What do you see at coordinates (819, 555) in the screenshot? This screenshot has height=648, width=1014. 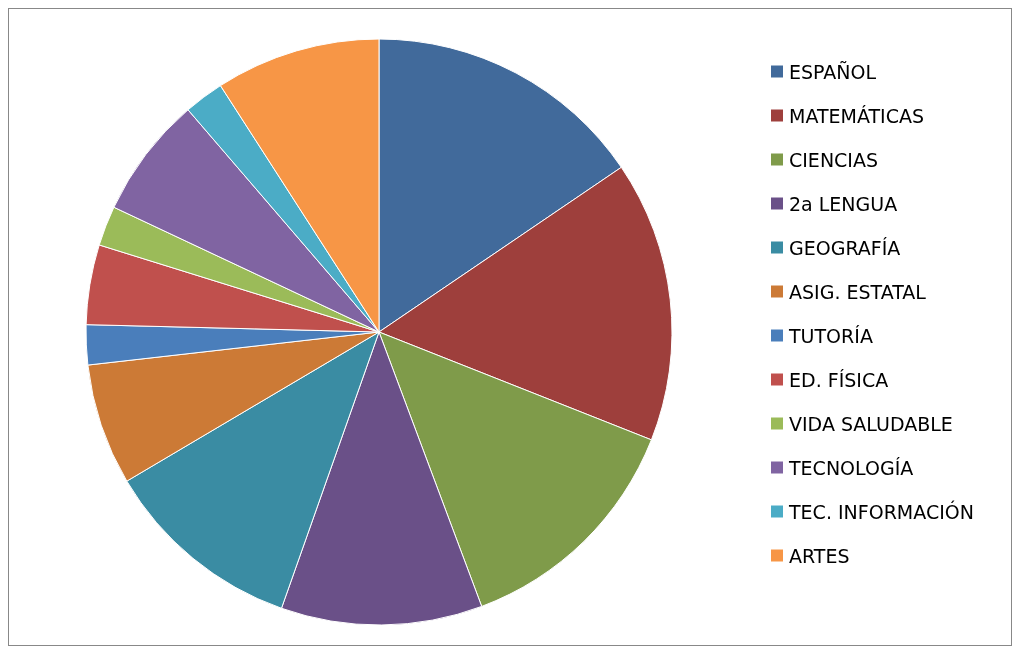 I see `legend-label: ARTES` at bounding box center [819, 555].